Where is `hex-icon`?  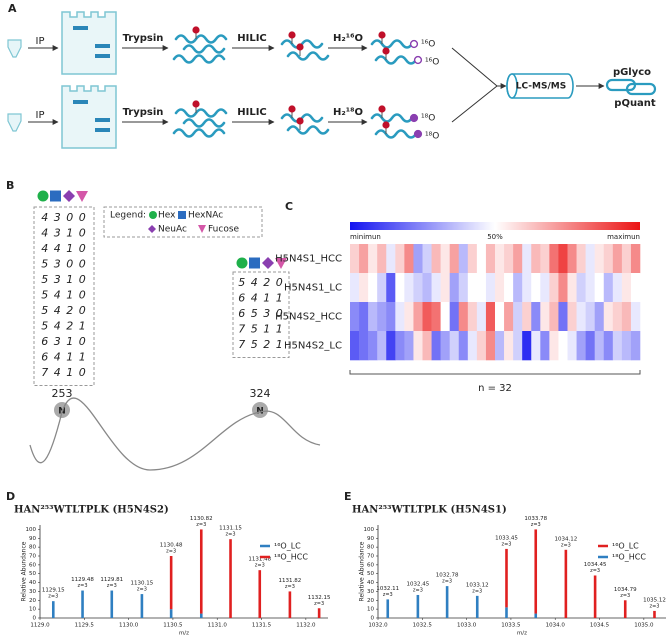
hex-icon is located at coordinates (153, 215).